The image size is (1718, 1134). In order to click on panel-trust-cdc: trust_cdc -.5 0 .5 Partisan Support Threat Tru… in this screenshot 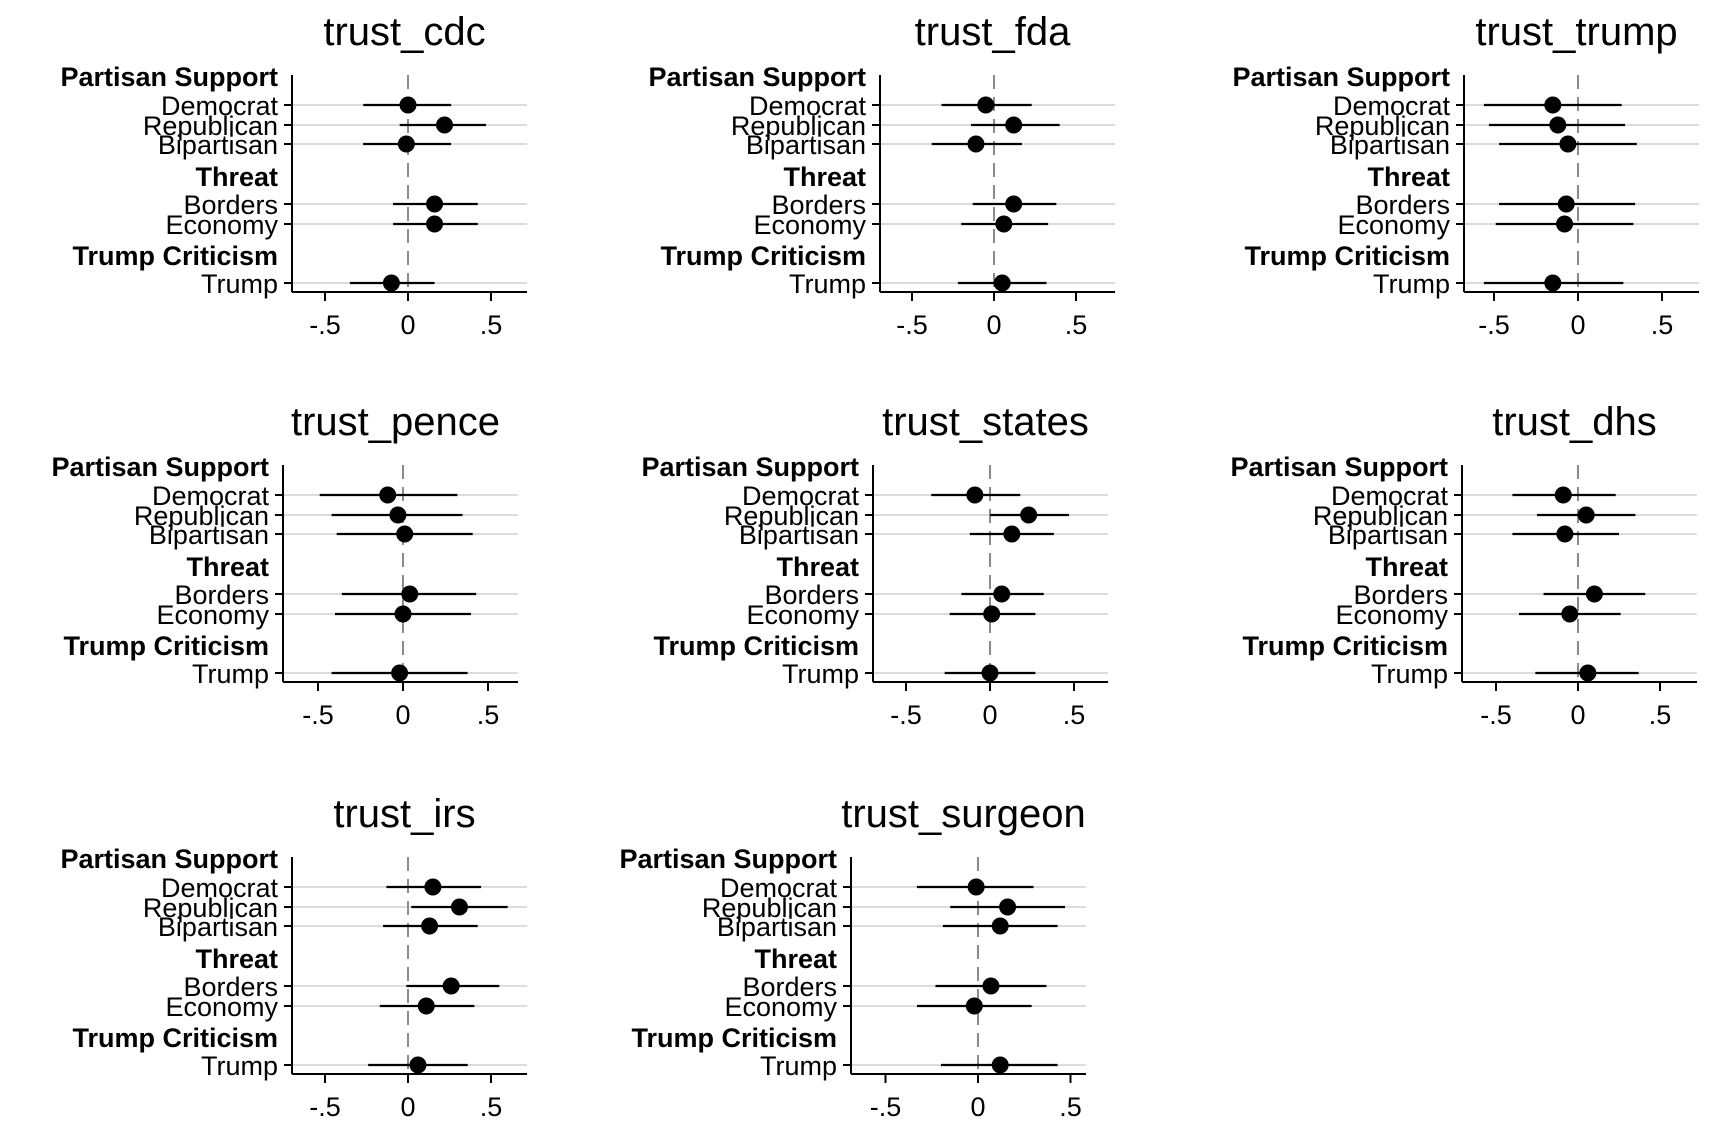, I will do `click(293, 175)`.